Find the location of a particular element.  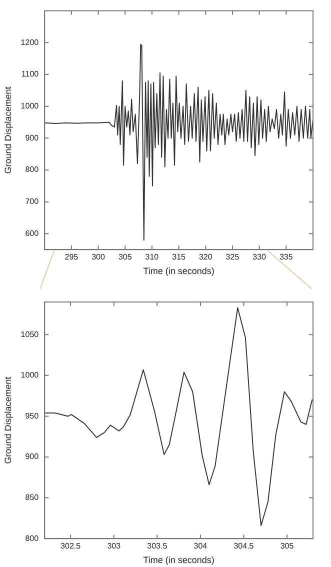

x-tick-label: 303.5 is located at coordinates (157, 546).